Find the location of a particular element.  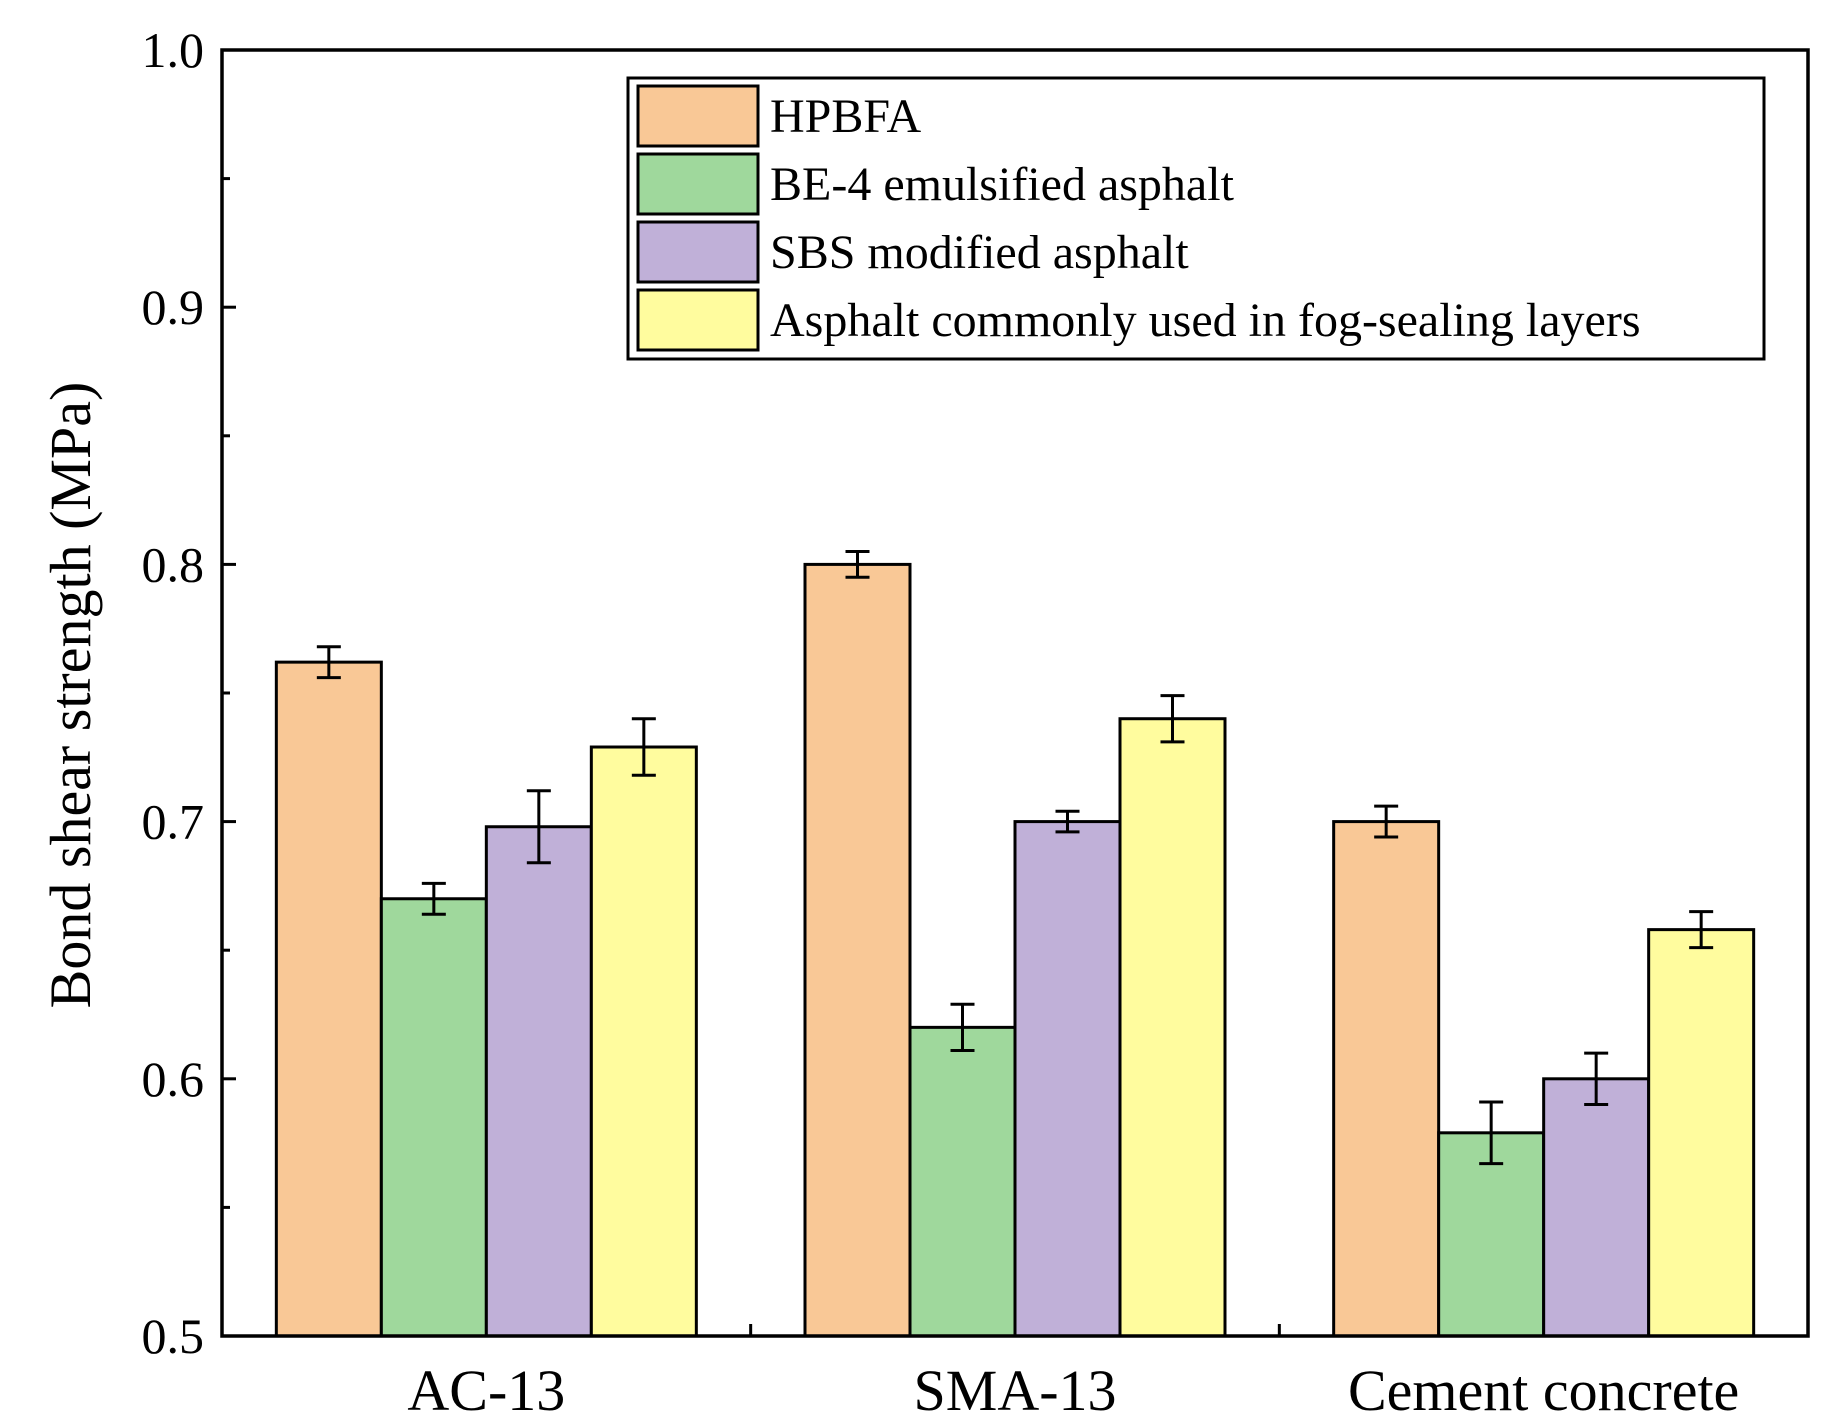

x-category-label: Cement concrete is located at coordinates (1543, 1390).